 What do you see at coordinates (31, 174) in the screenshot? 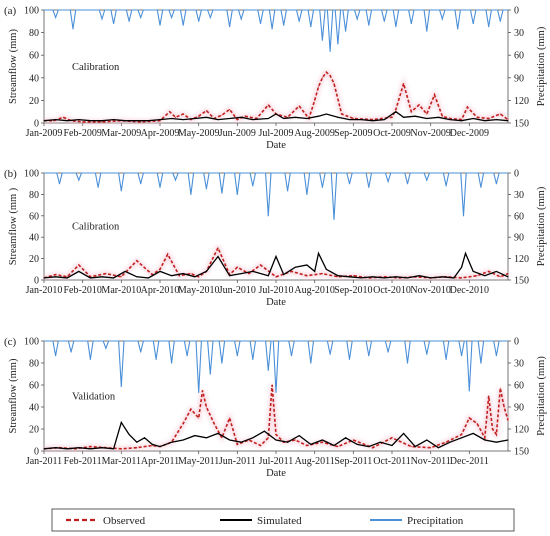
I see `y-tick-label: 100` at bounding box center [31, 174].